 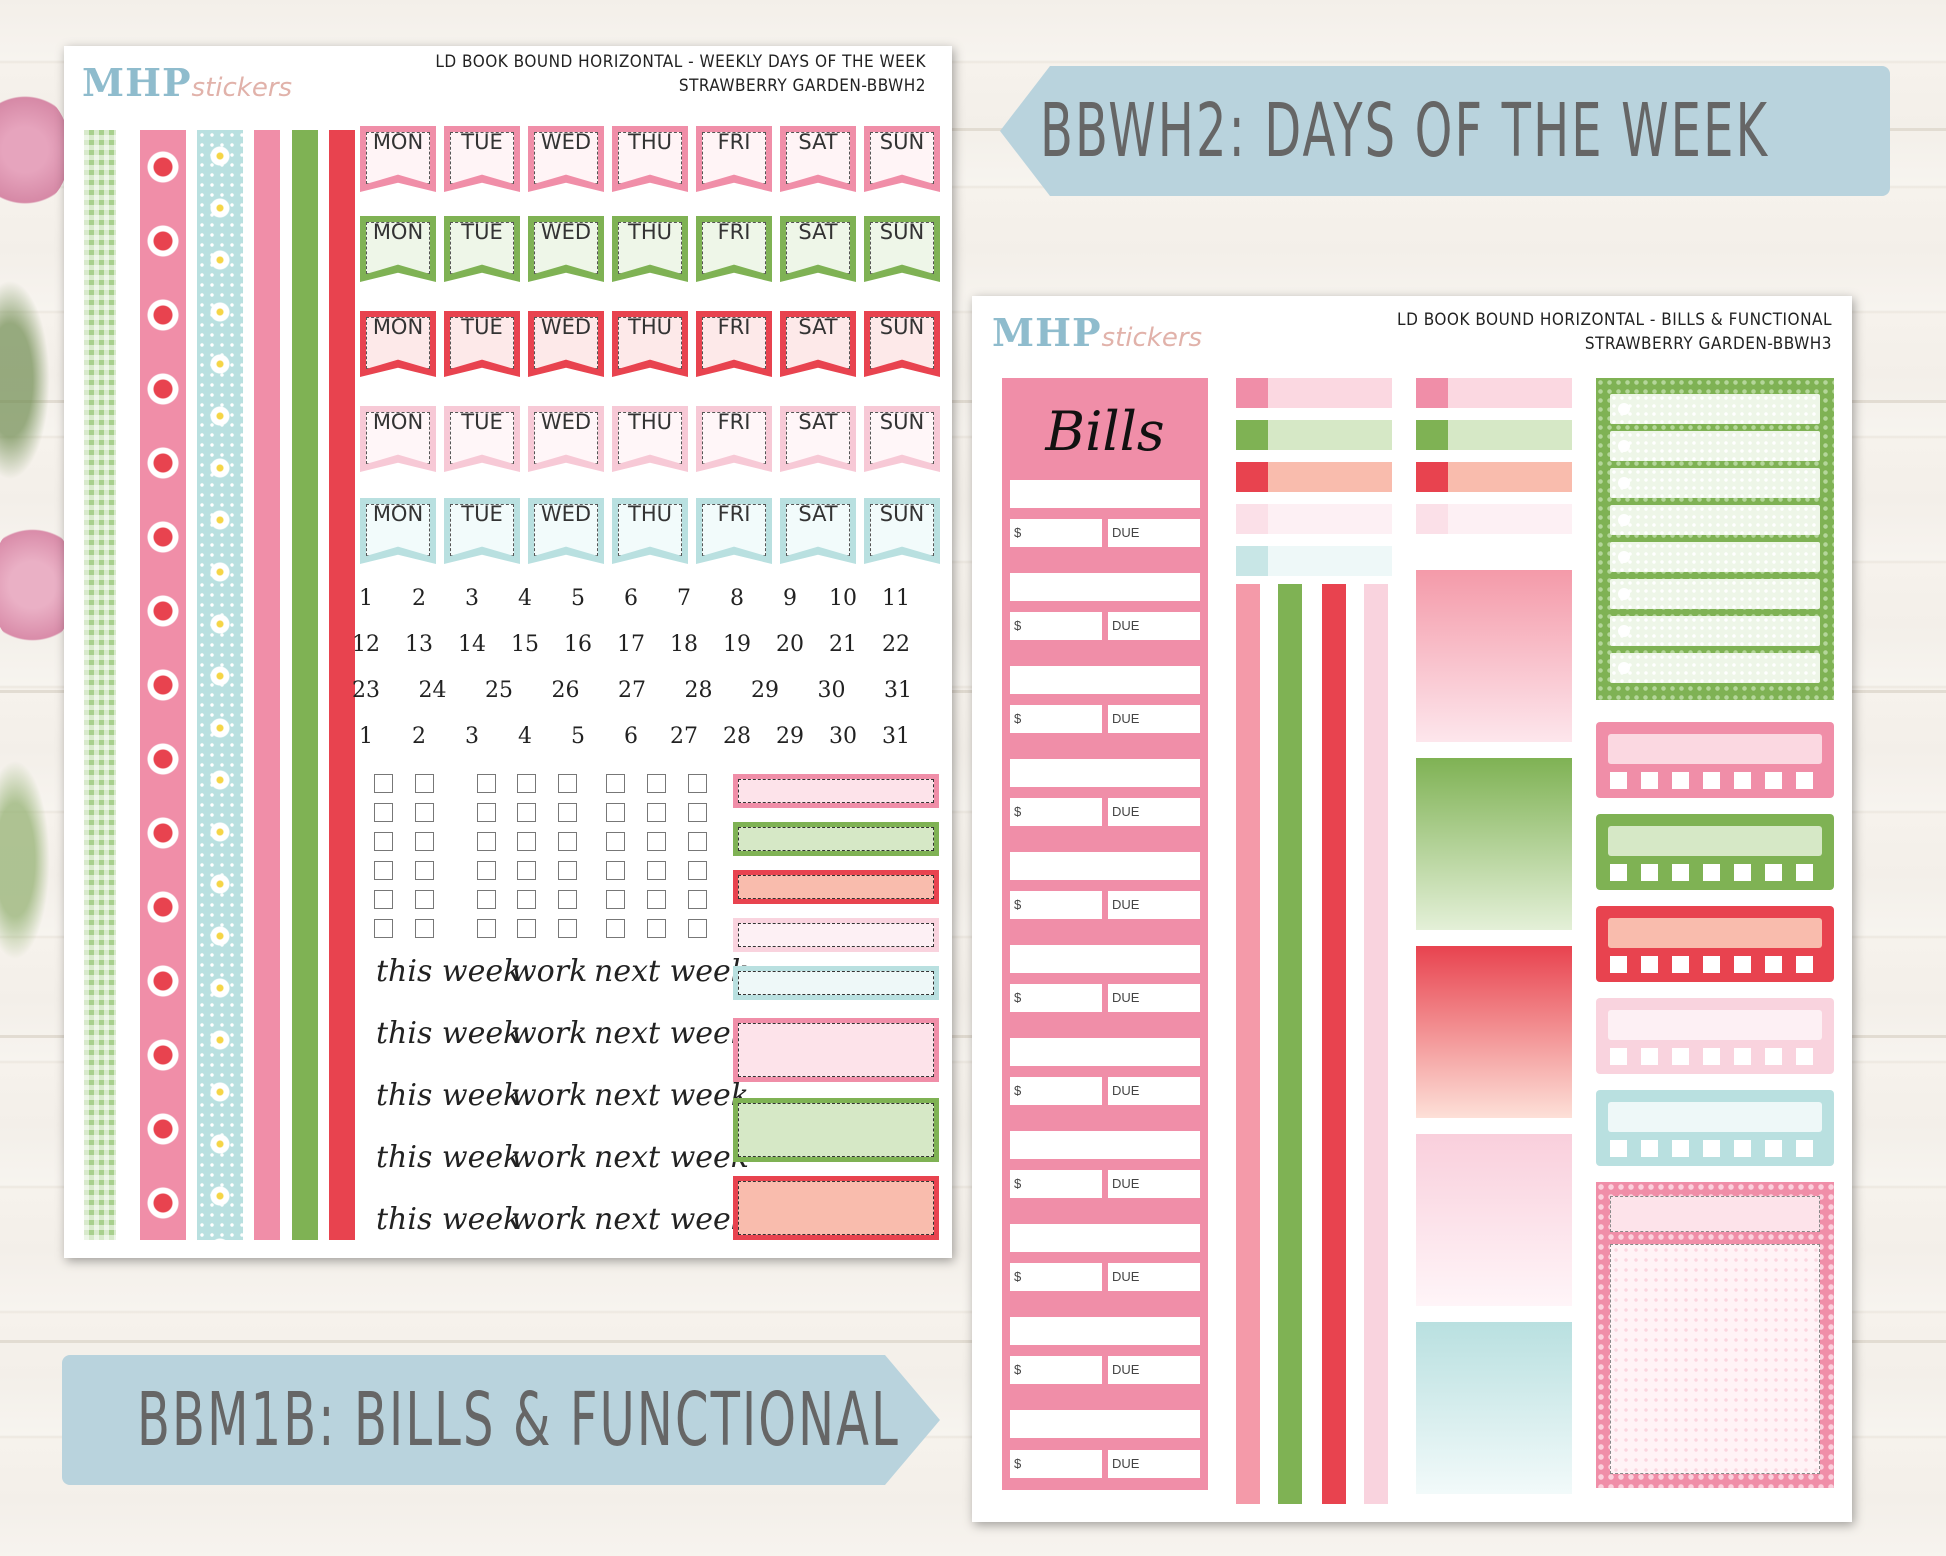 I want to click on strip-light-pink, so click(x=1376, y=1044).